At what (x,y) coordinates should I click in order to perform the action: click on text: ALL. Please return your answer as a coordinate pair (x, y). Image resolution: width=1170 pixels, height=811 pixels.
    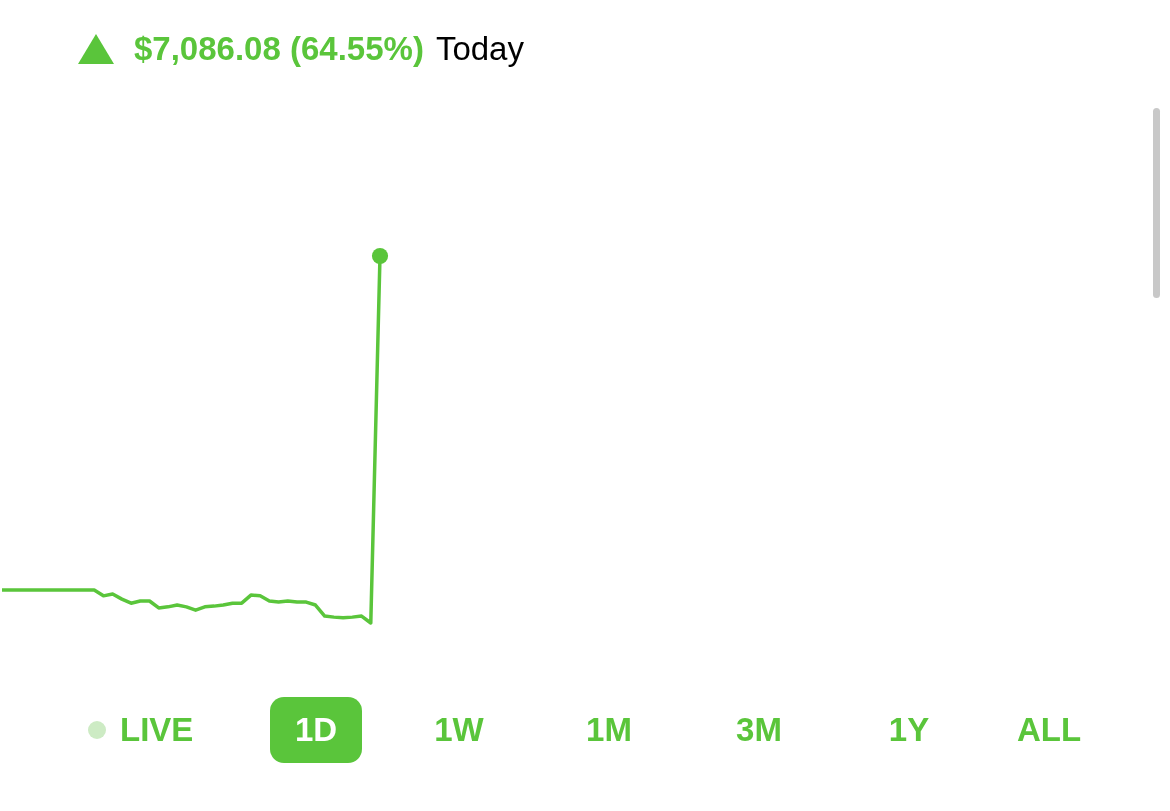
    Looking at the image, I should click on (1049, 730).